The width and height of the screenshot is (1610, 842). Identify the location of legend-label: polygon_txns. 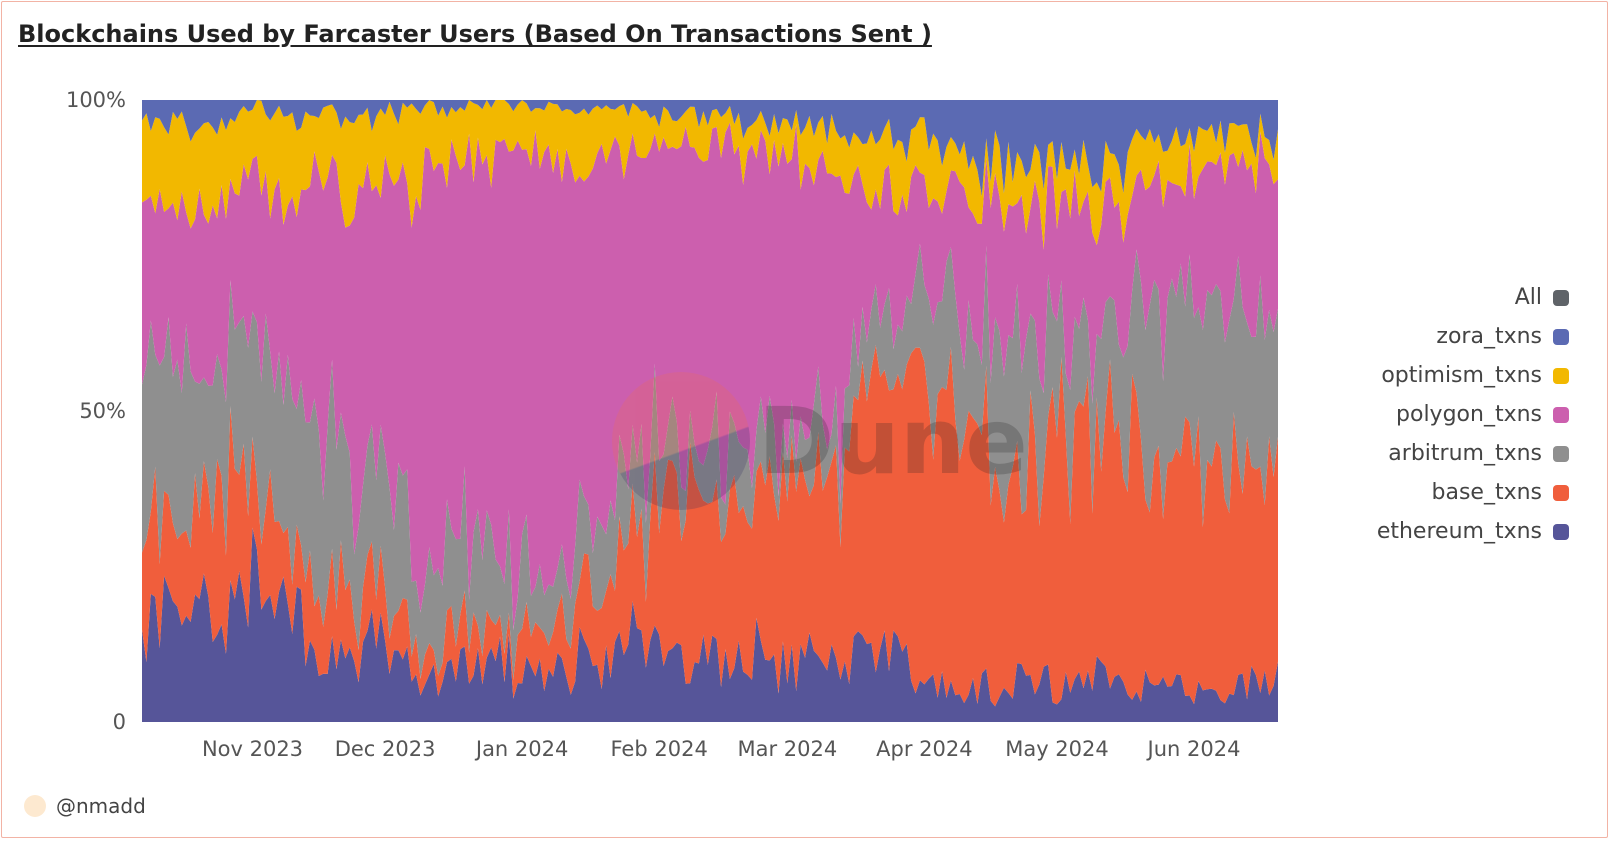
(1469, 414).